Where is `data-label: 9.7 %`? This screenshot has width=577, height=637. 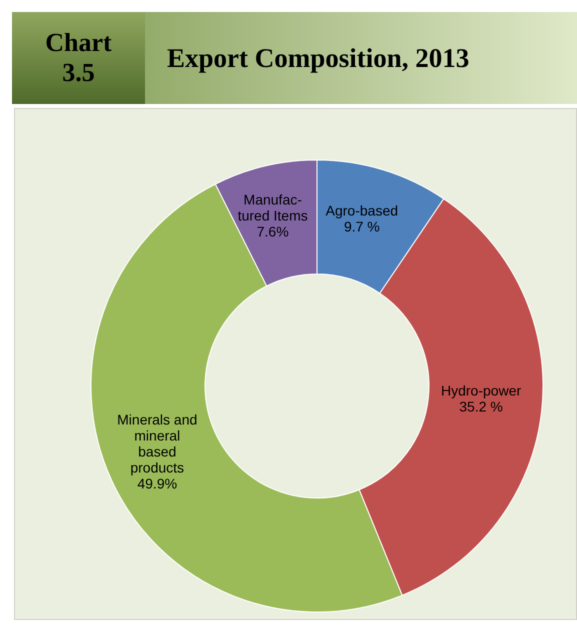
data-label: 9.7 % is located at coordinates (362, 226).